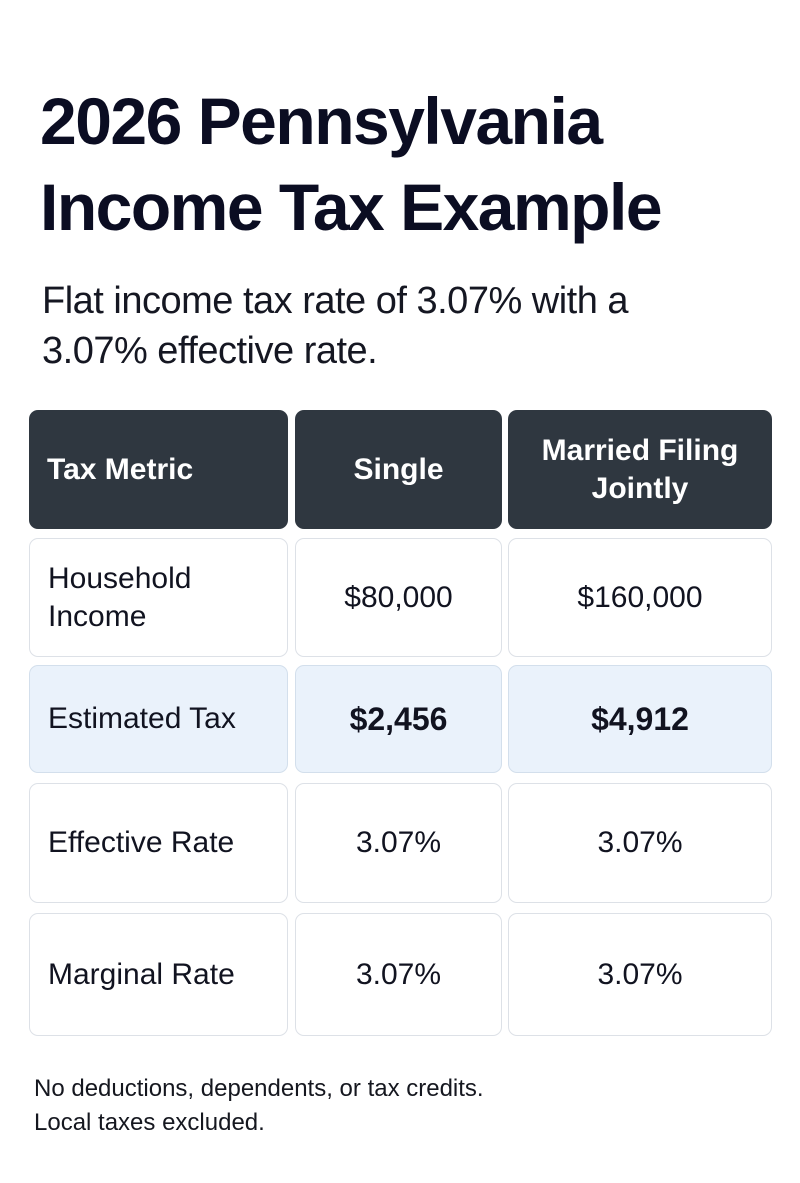  I want to click on row-marginal-rate-metric: Marginal Rate, so click(158, 974).